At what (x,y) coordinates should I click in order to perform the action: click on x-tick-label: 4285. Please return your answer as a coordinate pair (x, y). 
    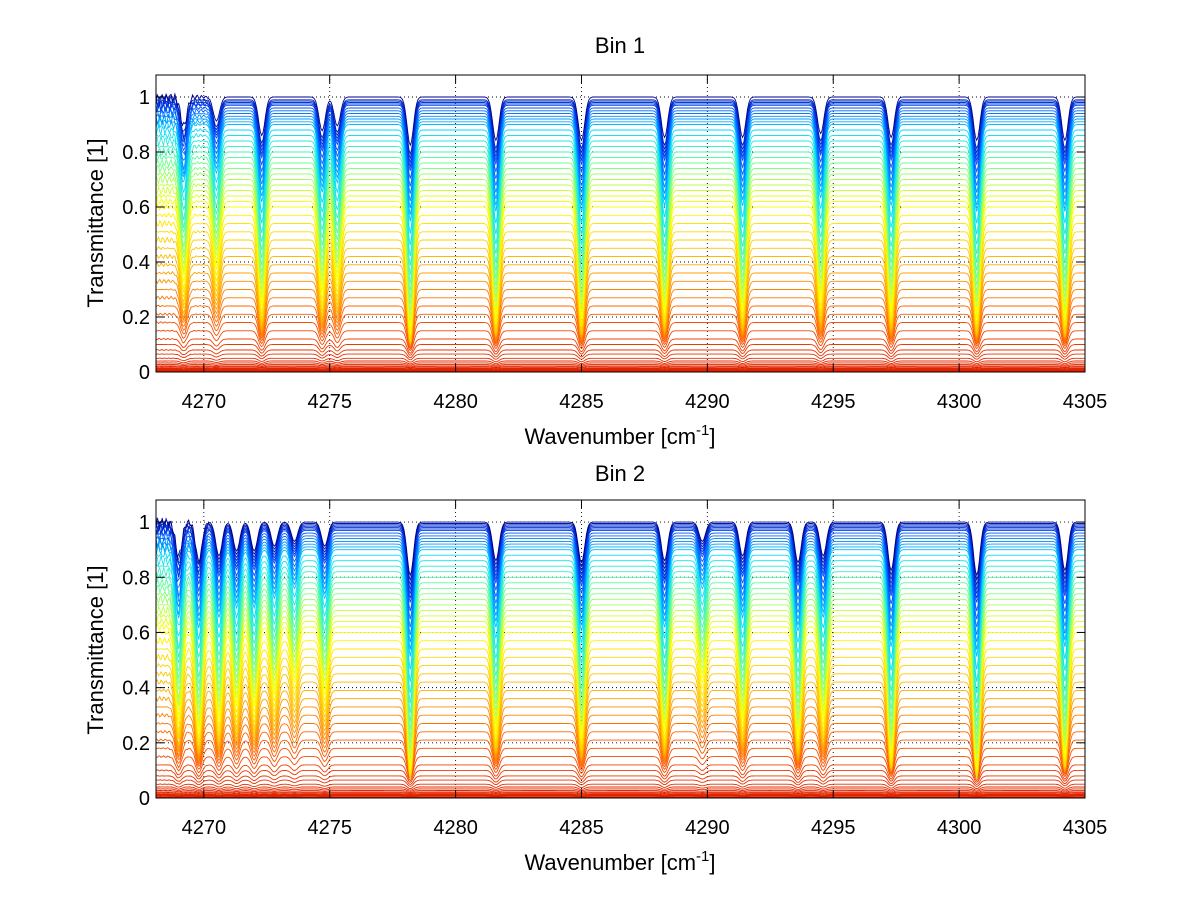
    Looking at the image, I should click on (581, 402).